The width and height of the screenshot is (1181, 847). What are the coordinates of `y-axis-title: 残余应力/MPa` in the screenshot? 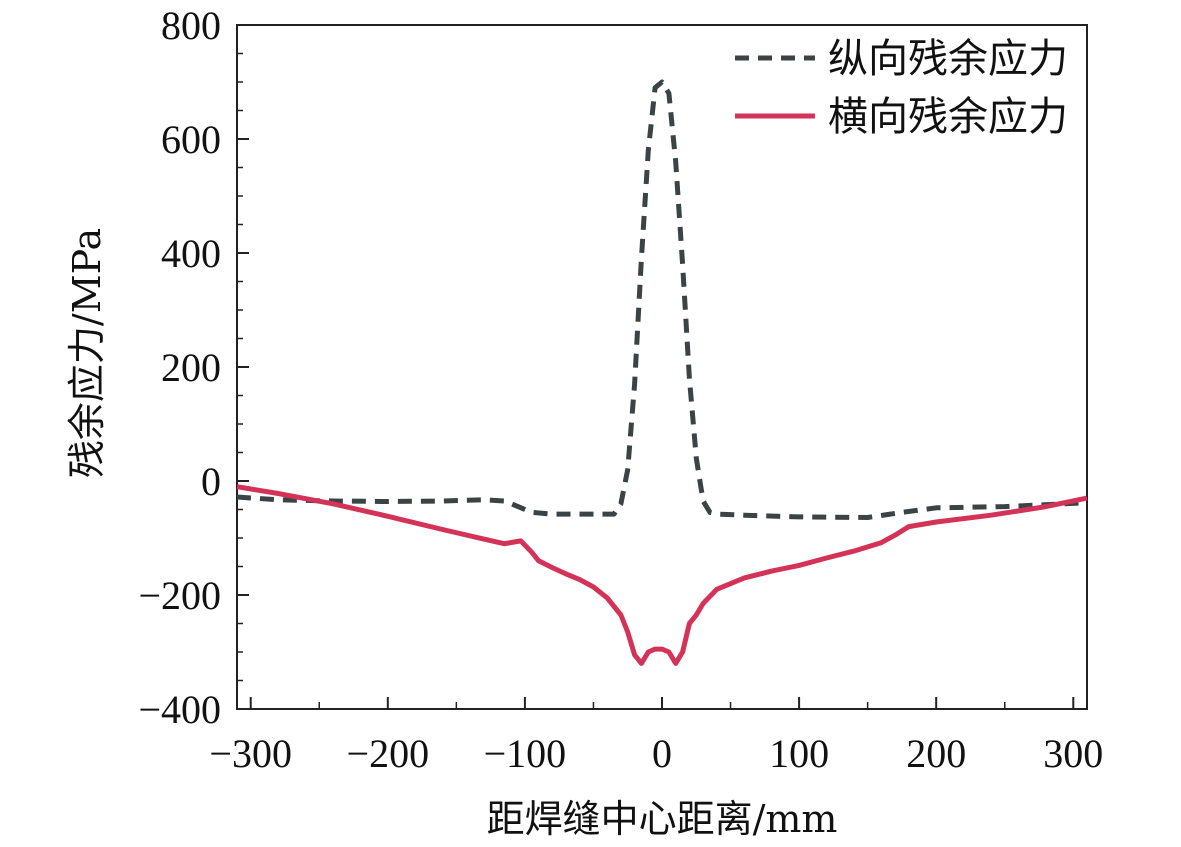 It's located at (87, 353).